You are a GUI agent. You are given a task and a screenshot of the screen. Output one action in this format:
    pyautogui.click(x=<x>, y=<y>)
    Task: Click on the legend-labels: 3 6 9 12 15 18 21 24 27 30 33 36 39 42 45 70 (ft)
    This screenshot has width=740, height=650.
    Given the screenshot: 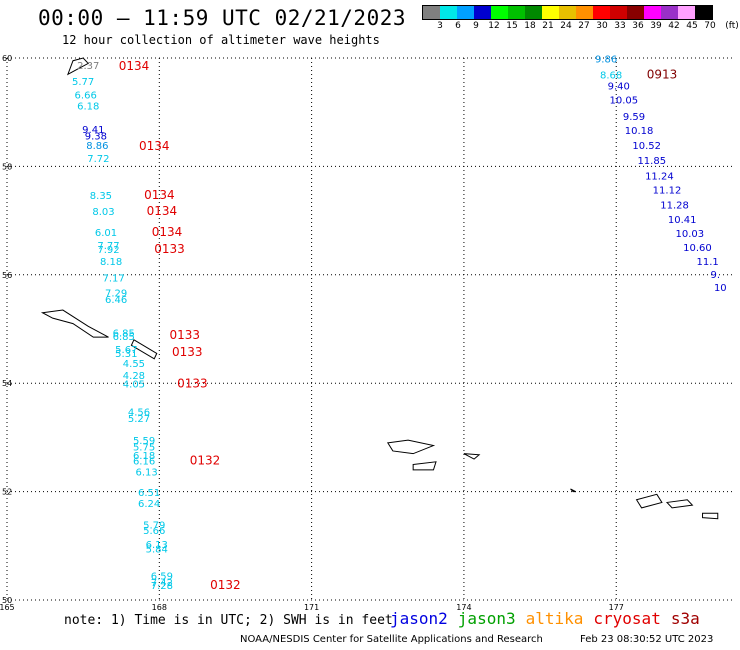 What is the action you would take?
    pyautogui.click(x=580, y=26)
    